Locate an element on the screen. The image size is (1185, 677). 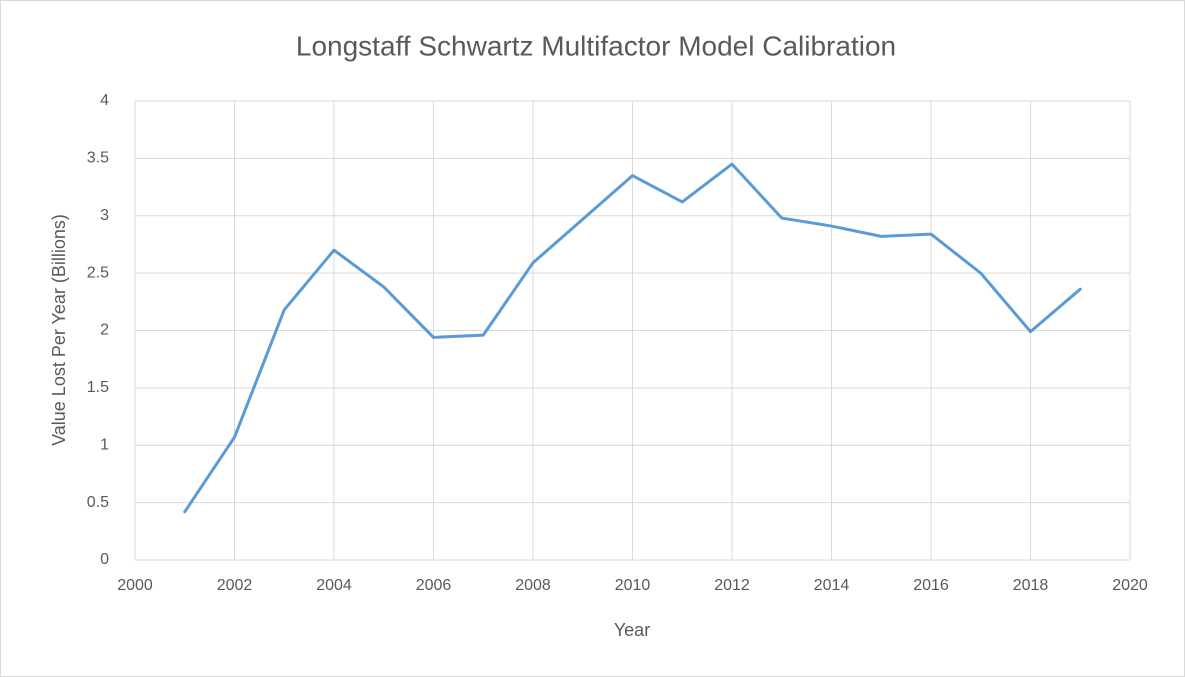
x-tick-label: 2006 is located at coordinates (434, 585).